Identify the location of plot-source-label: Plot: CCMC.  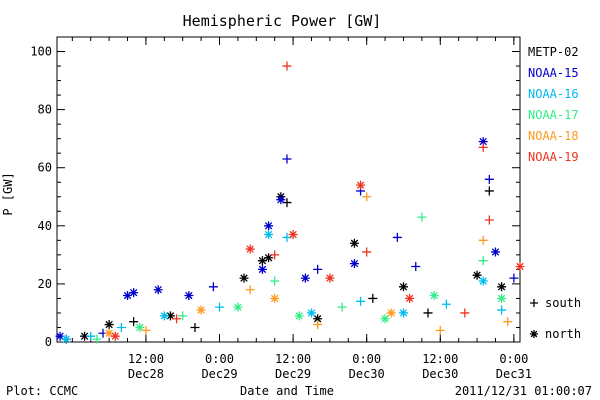
(42, 391).